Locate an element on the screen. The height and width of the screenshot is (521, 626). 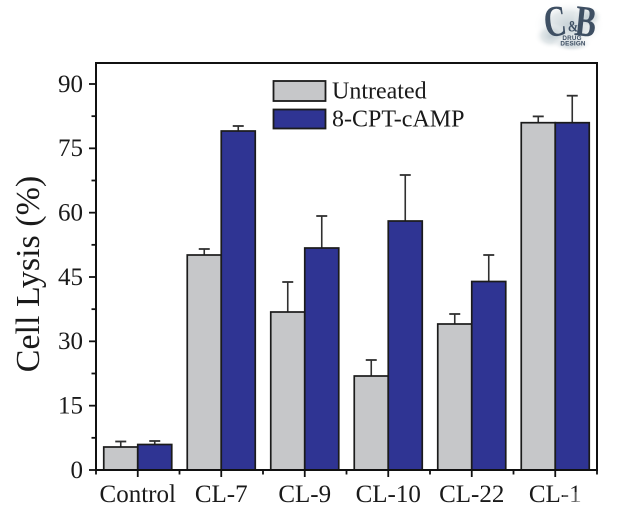
svg-text: CL-7 is located at coordinates (221, 494).